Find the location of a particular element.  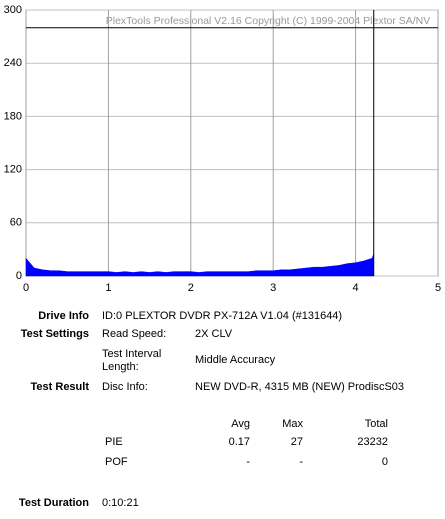

x-tick-label: 4 is located at coordinates (356, 288).